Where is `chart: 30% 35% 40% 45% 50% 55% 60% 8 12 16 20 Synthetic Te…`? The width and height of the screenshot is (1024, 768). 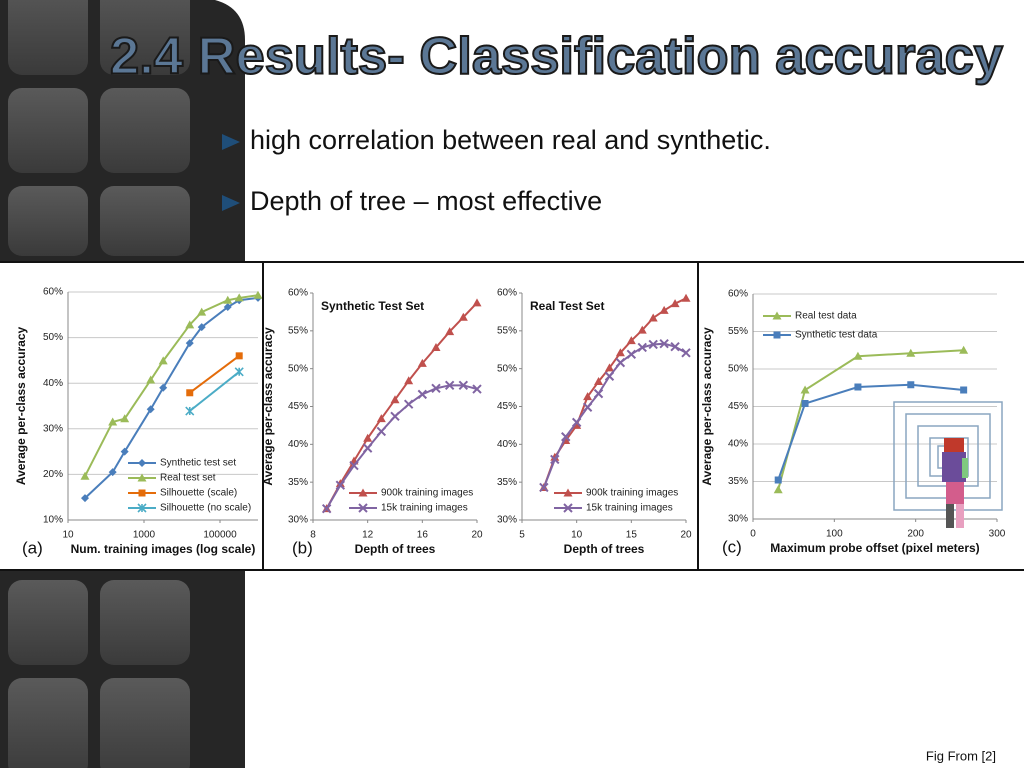
chart: 30% 35% 40% 45% 50% 55% 60% 8 12 16 20 Synthetic Te… is located at coordinates (372, 423).